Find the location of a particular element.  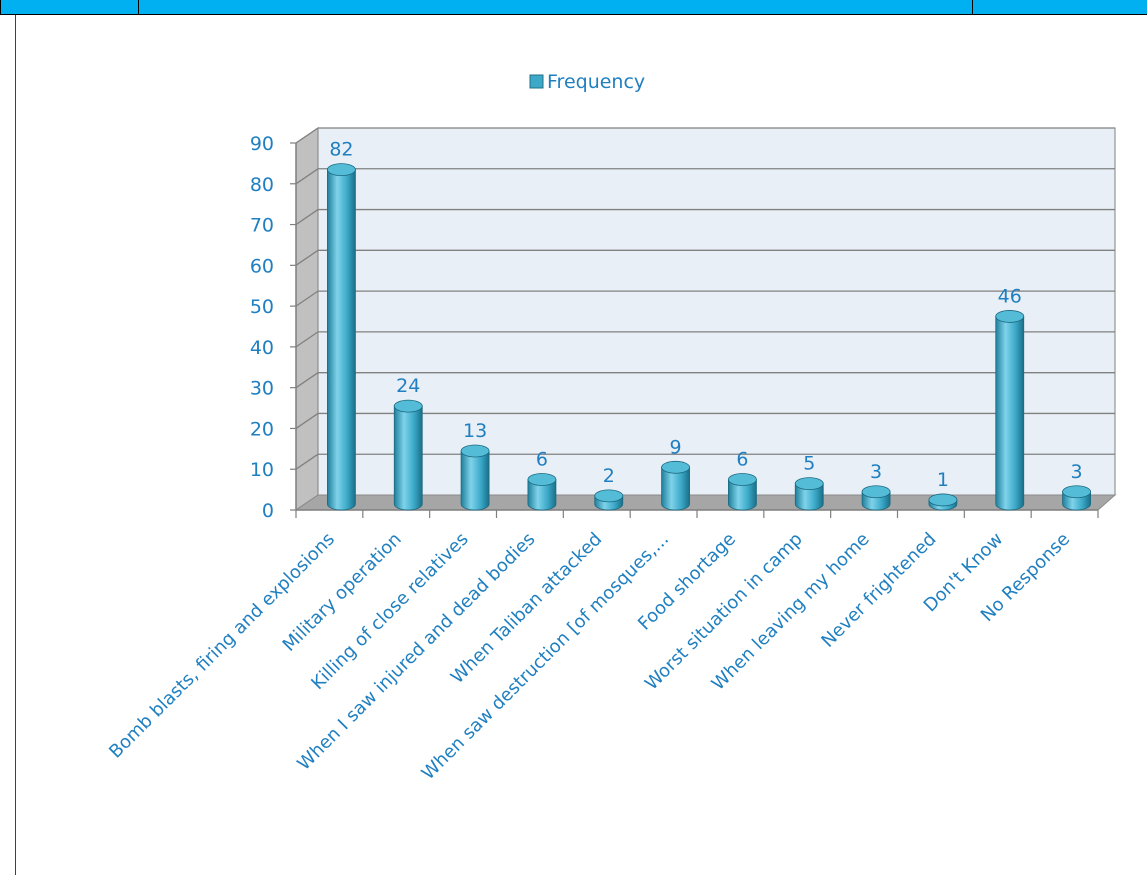

top-bar is located at coordinates (573, 7).